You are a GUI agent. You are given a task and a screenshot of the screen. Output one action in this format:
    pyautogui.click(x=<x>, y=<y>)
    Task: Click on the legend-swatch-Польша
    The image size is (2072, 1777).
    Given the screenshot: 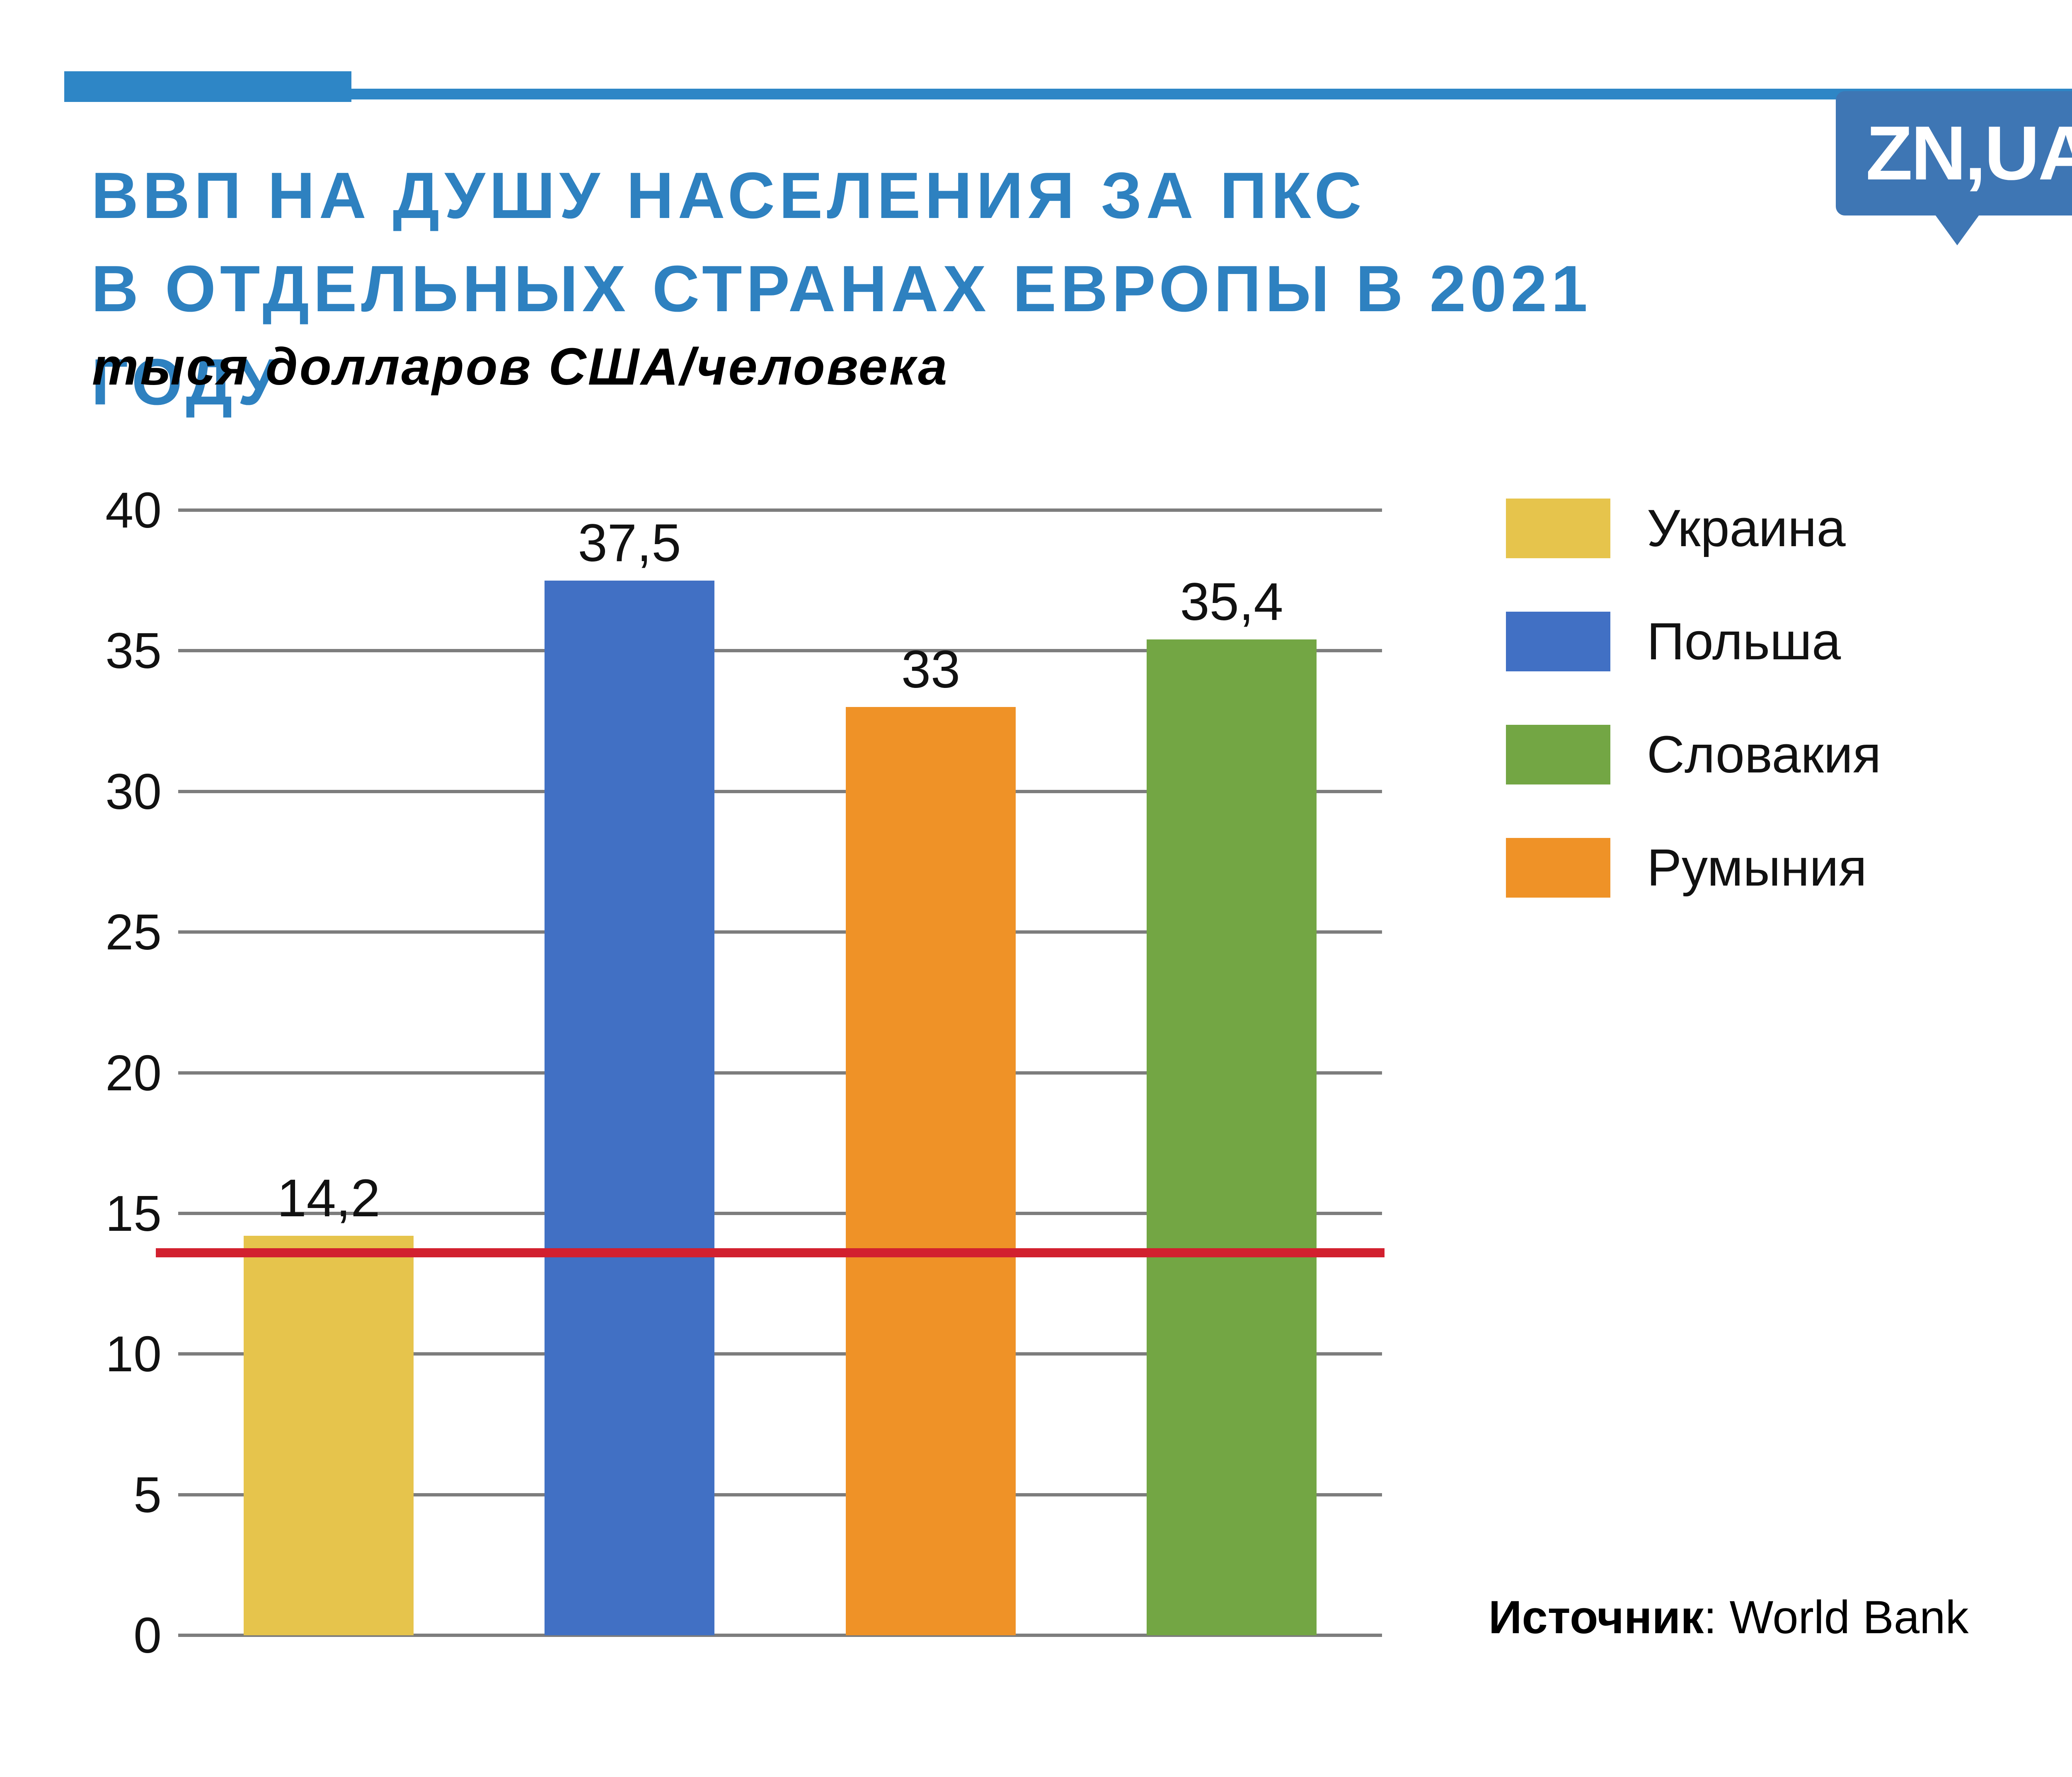 What is the action you would take?
    pyautogui.click(x=1558, y=641)
    